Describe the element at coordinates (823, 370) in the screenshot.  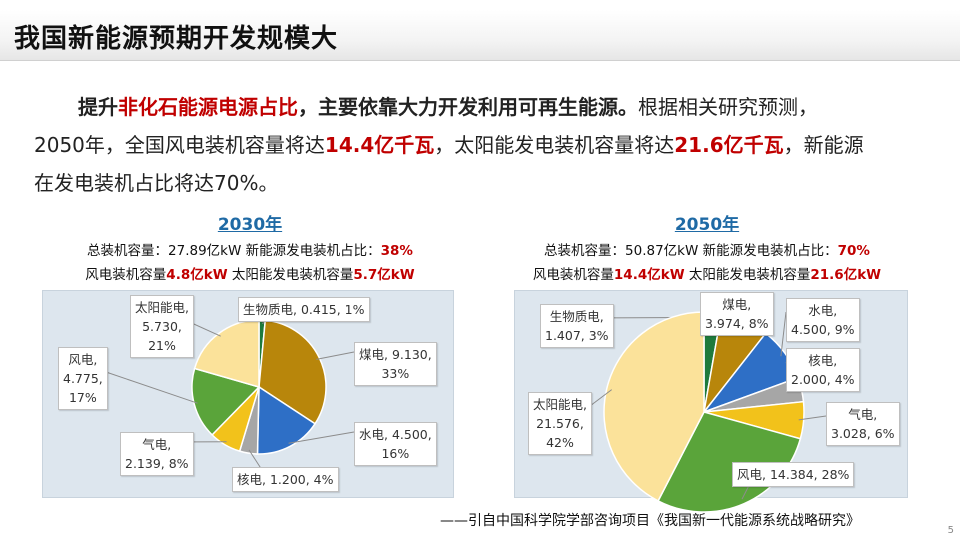
I see `label-2050-nuclear: 核电, 2.000, 4%` at that location.